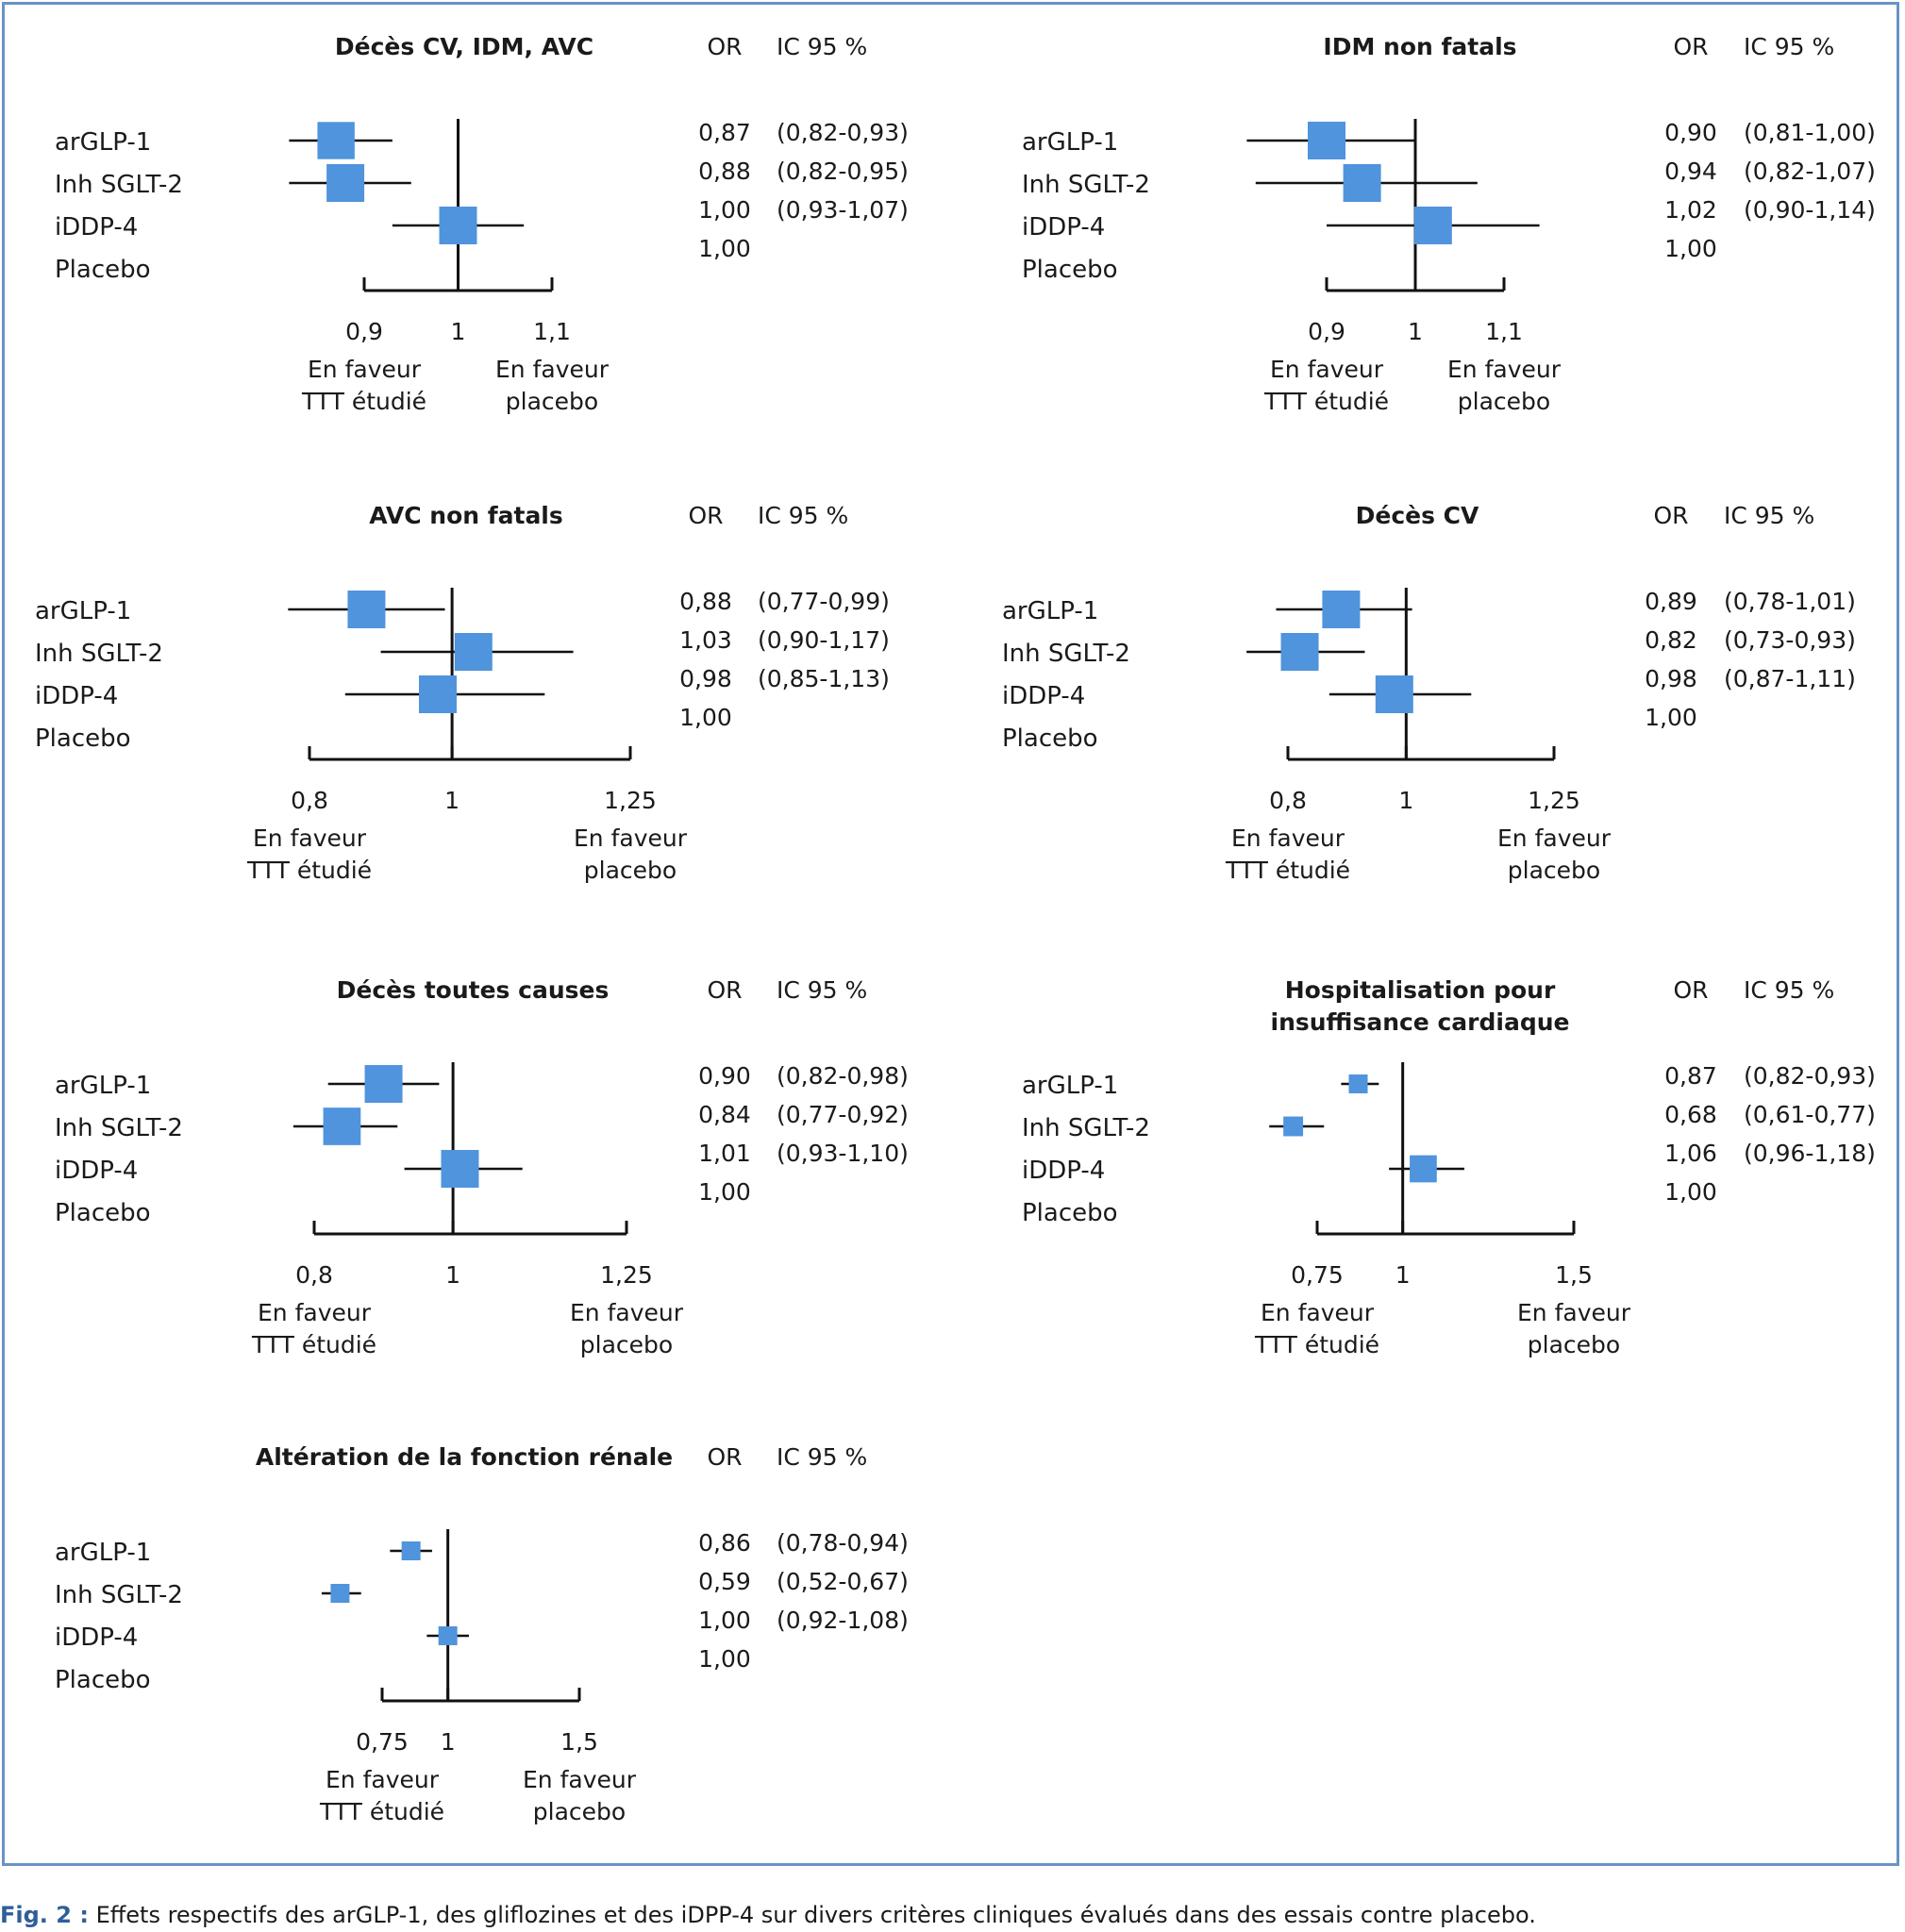 Image resolution: width=1905 pixels, height=1932 pixels. What do you see at coordinates (44, 1915) in the screenshot?
I see `caption-label: Fig. 2 :` at bounding box center [44, 1915].